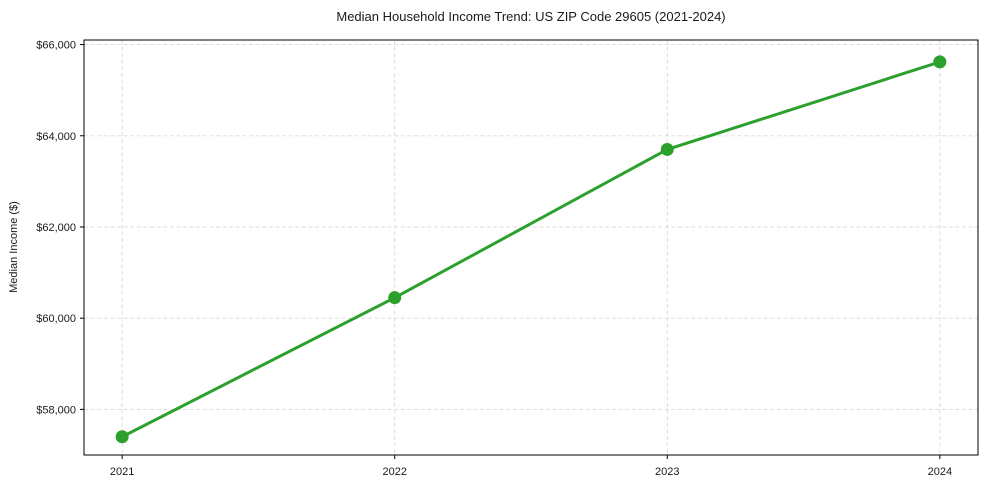  Describe the element at coordinates (394, 472) in the screenshot. I see `x-tick-label: 2022` at that location.